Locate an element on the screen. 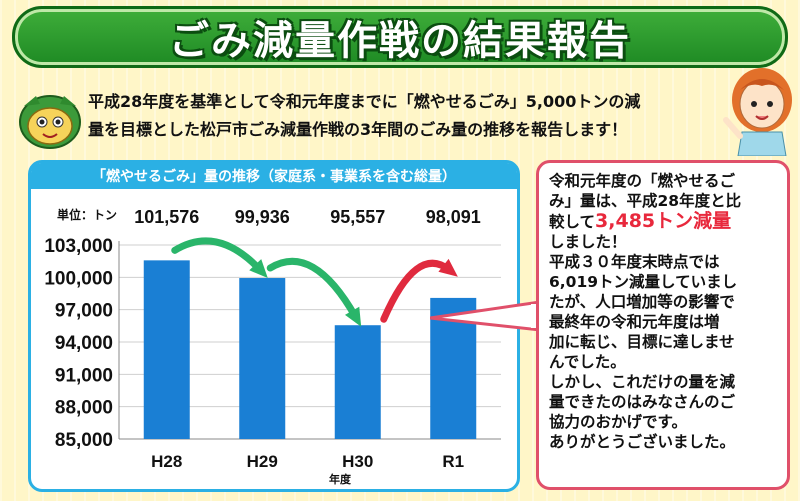  intro-line-1: 平成28年度を基準として令和元年度までに「燃やせるごみ」5,000トンの減 is located at coordinates (364, 101).